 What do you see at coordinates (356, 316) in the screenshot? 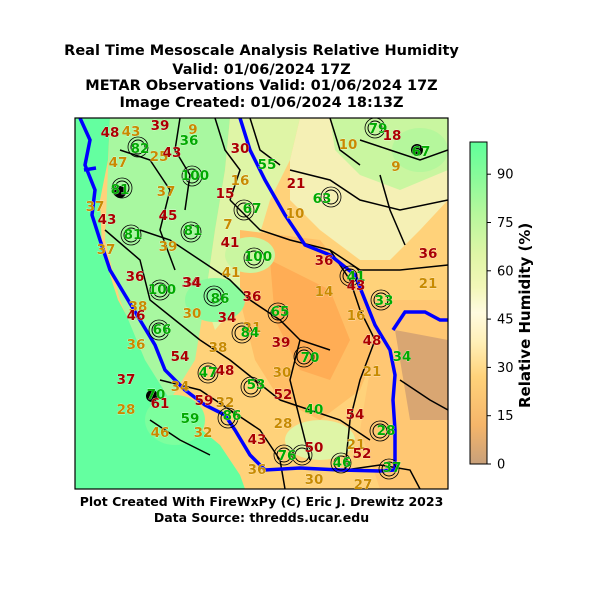
I see `station-rh-label: 16` at bounding box center [356, 316].